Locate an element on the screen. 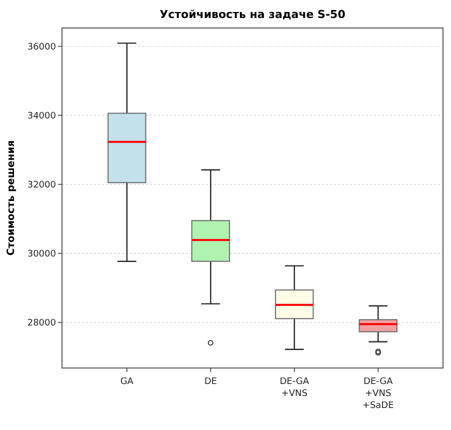  x-tick-label: DE-GA +VNS +SaDE is located at coordinates (378, 394).